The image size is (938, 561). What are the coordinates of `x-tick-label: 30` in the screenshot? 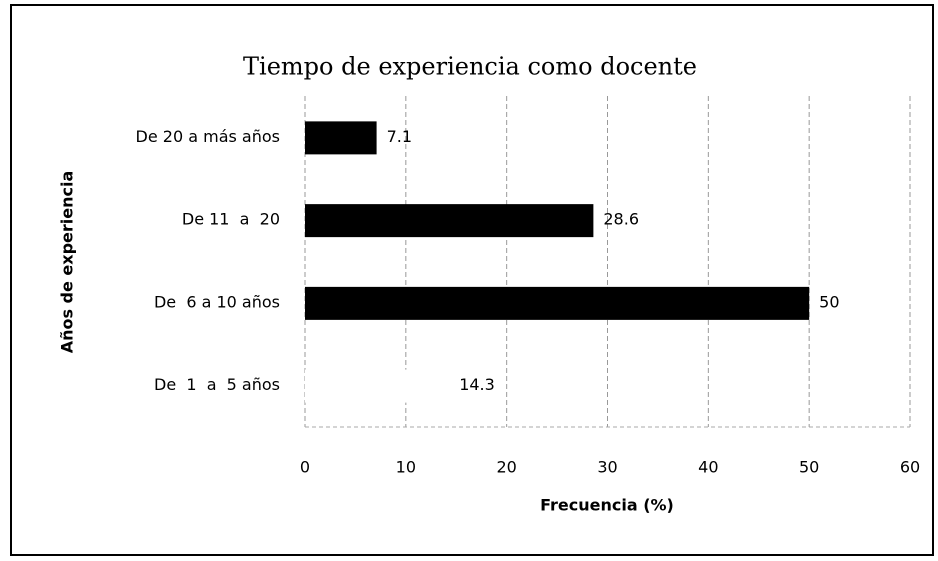 It's located at (607, 467).